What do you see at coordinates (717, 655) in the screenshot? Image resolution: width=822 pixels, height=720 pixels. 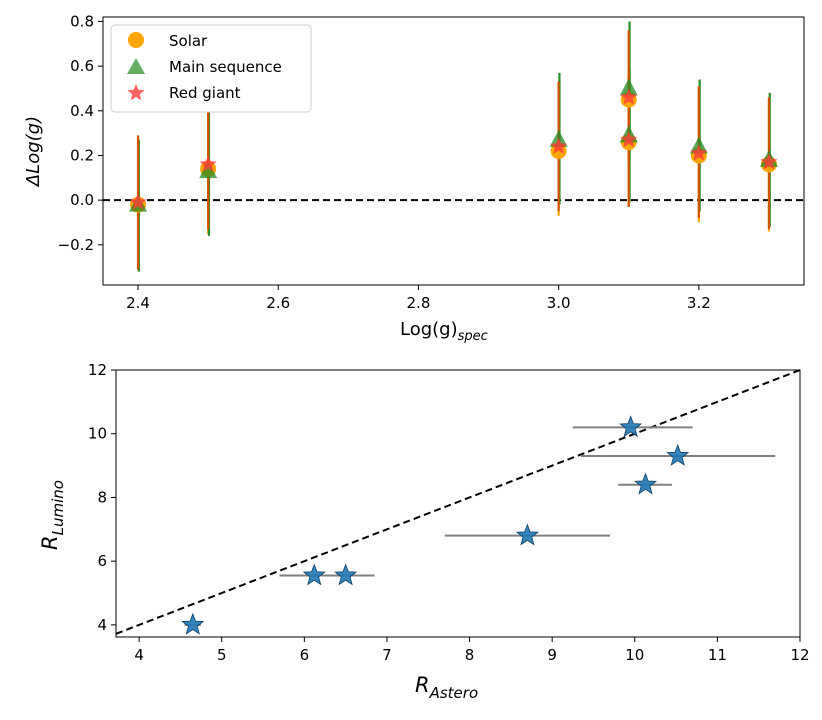 I see `bottom-x-tick-label-7: 11` at bounding box center [717, 655].